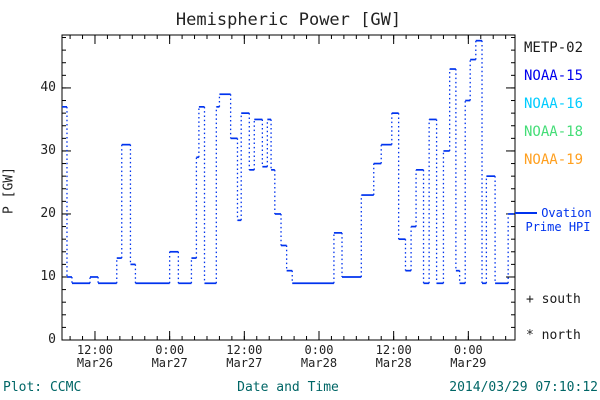 The image size is (600, 400). I want to click on legend-item-metp02: METP-02, so click(554, 48).